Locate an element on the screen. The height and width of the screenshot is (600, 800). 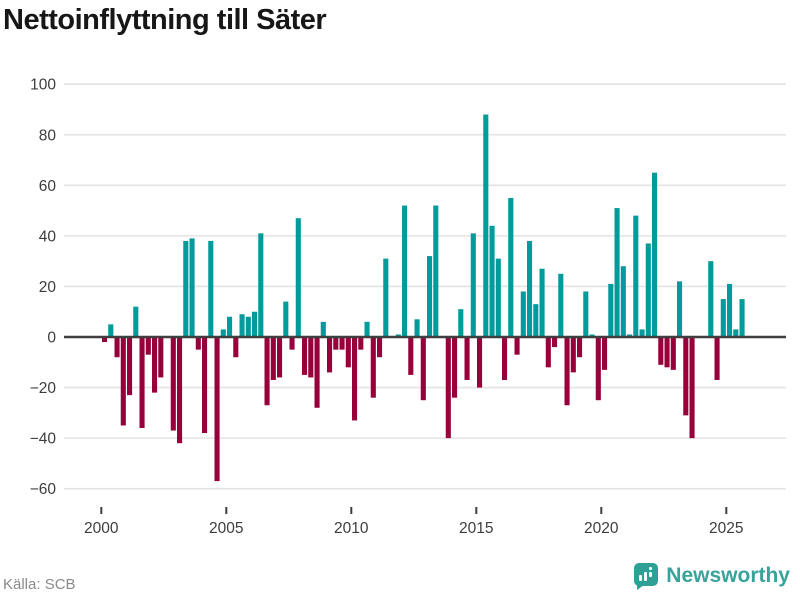
x-tick-label: 2020 is located at coordinates (601, 528).